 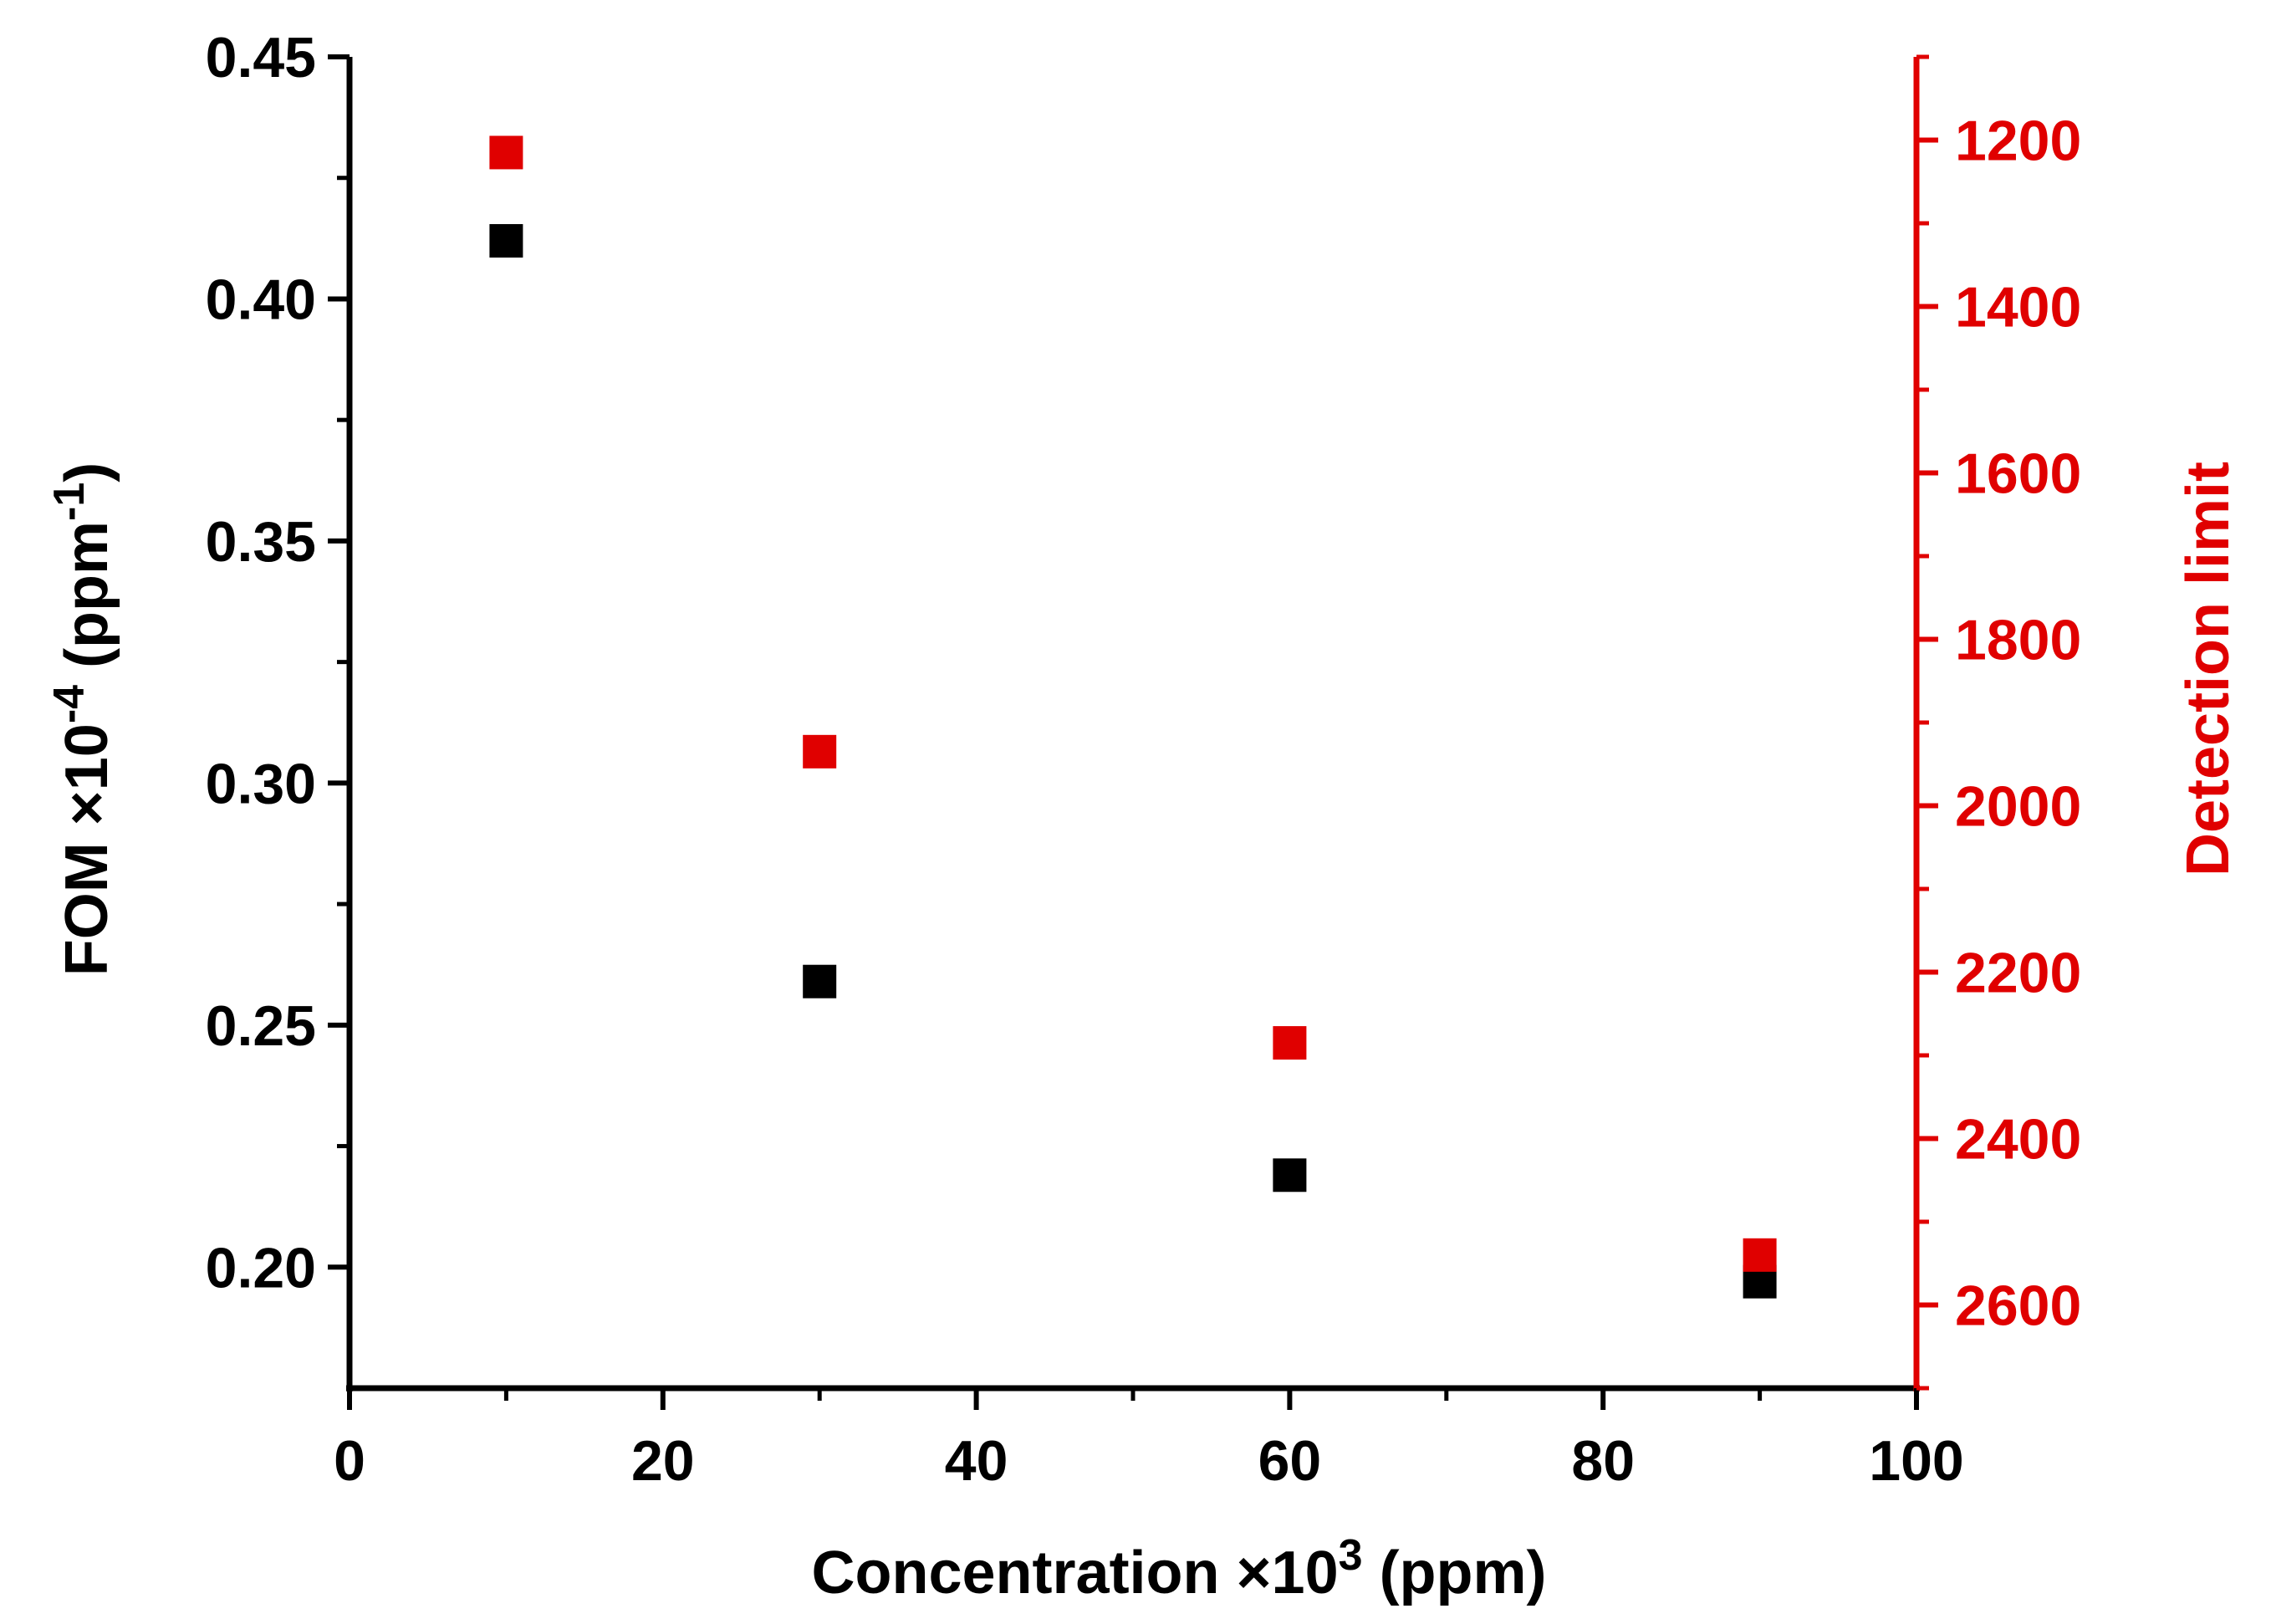 I want to click on y-right-tick-label: 1400, so click(x=2018, y=308).